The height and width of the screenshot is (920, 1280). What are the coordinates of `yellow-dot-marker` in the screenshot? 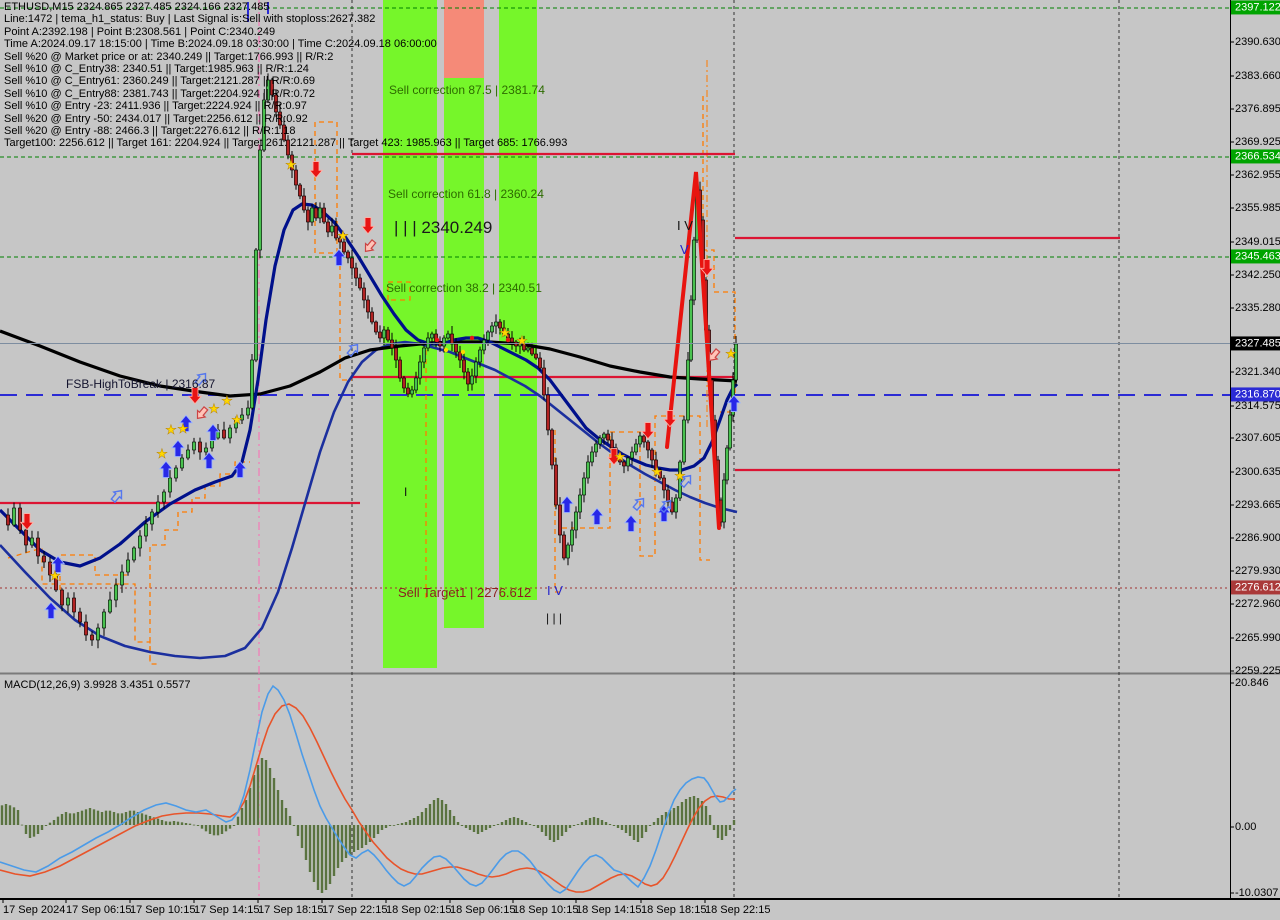 It's located at (446, 350).